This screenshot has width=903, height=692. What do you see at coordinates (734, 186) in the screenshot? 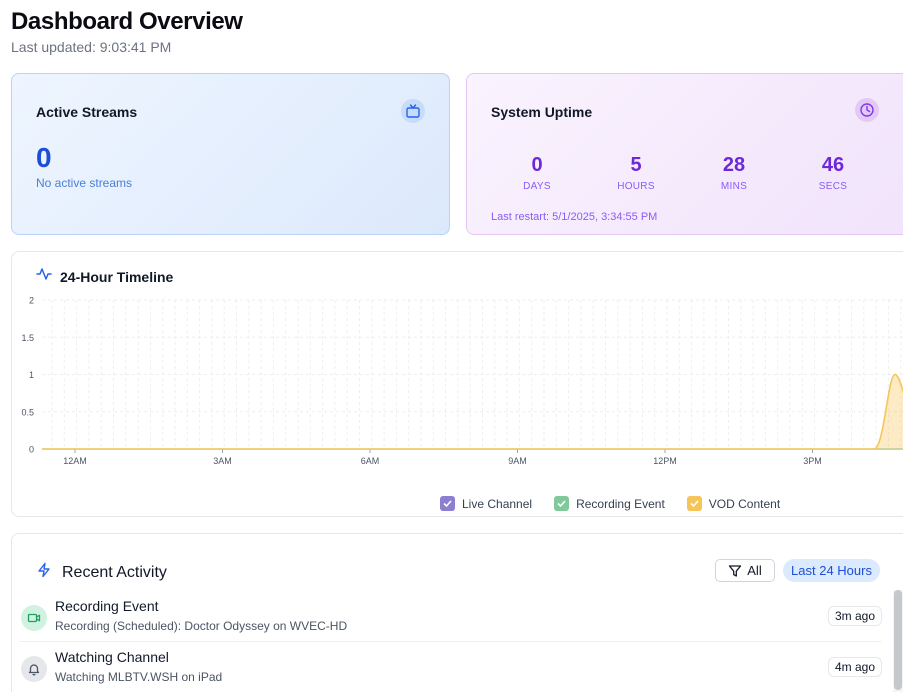
I see `uptime-mins-label: MINS` at bounding box center [734, 186].